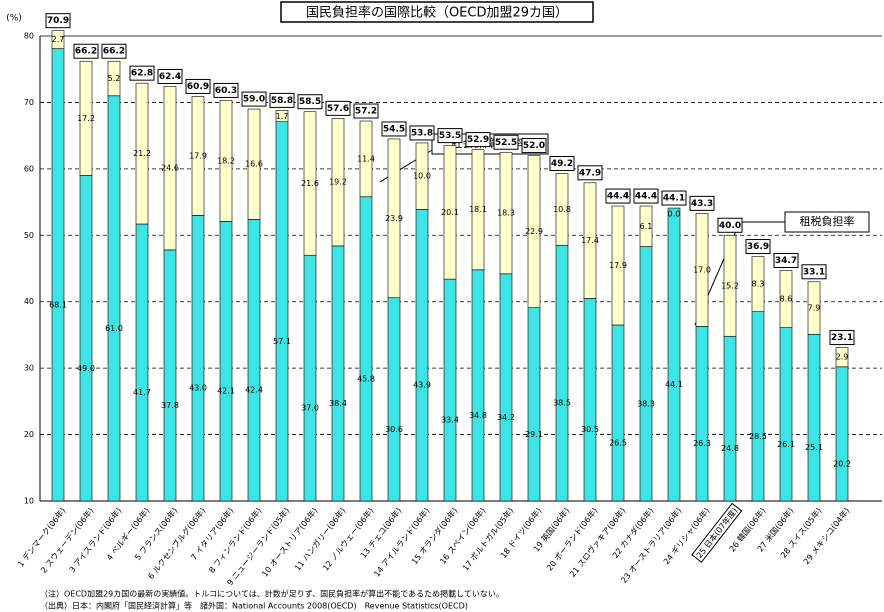  I want to click on x-tick-label: 1 デンマーク(06年), so click(41, 537).